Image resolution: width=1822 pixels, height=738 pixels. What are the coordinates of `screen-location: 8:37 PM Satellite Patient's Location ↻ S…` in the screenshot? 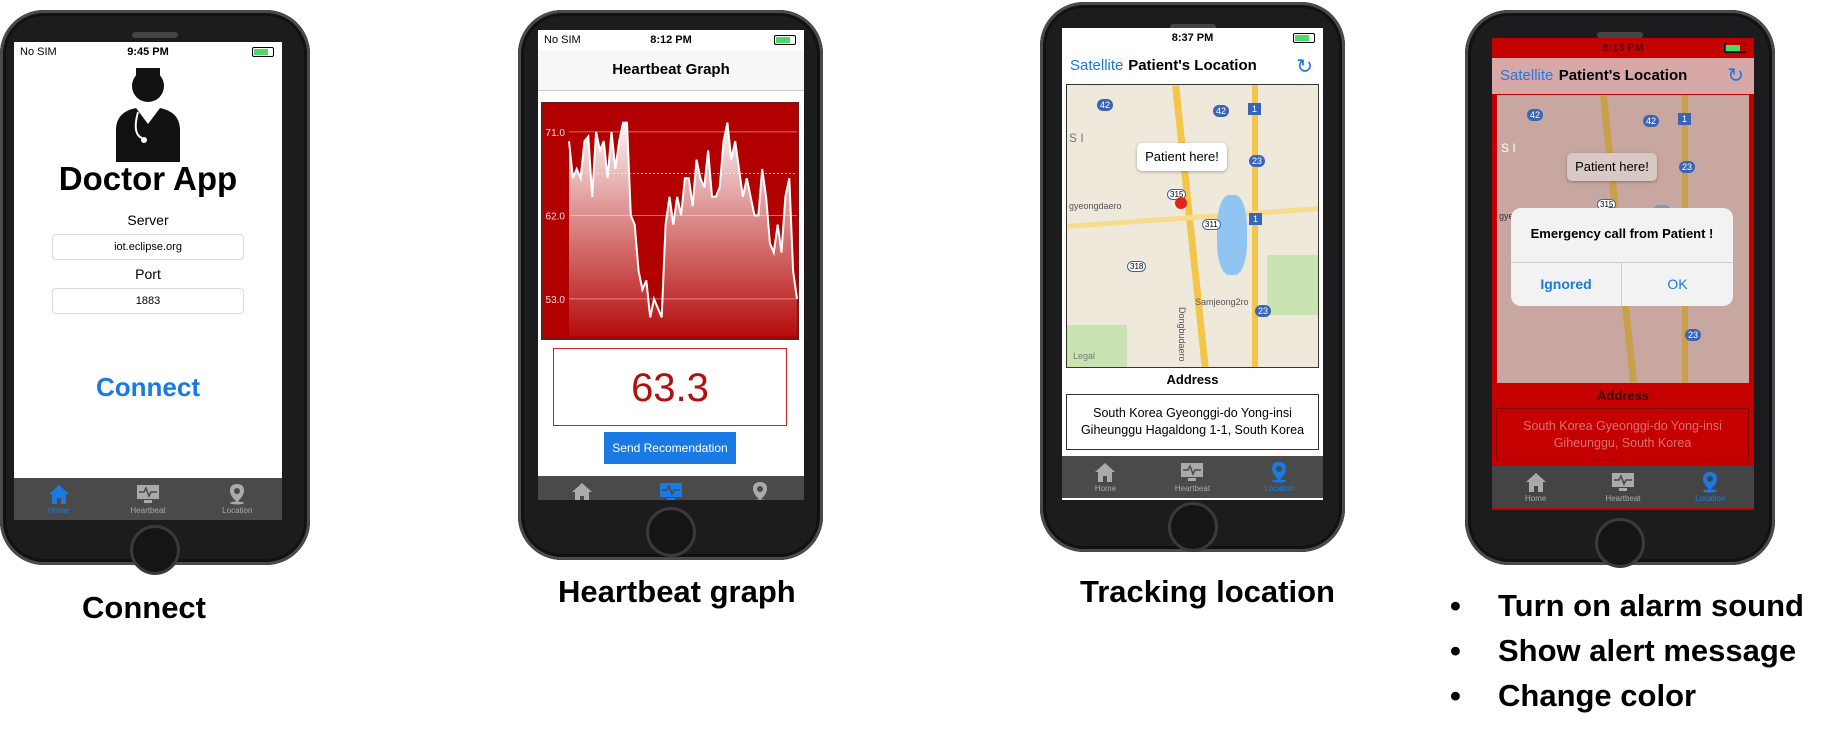 It's located at (1192, 264).